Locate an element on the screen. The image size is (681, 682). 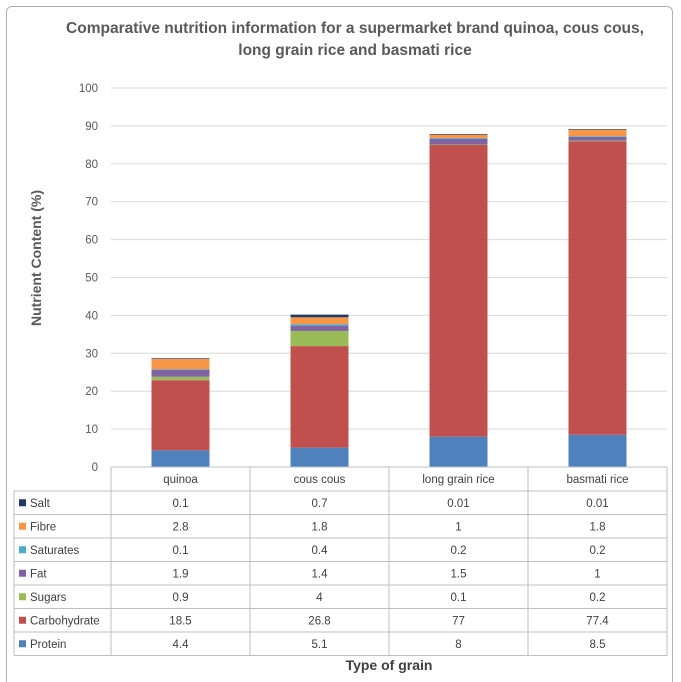
bar-fat-quinoa is located at coordinates (180, 373).